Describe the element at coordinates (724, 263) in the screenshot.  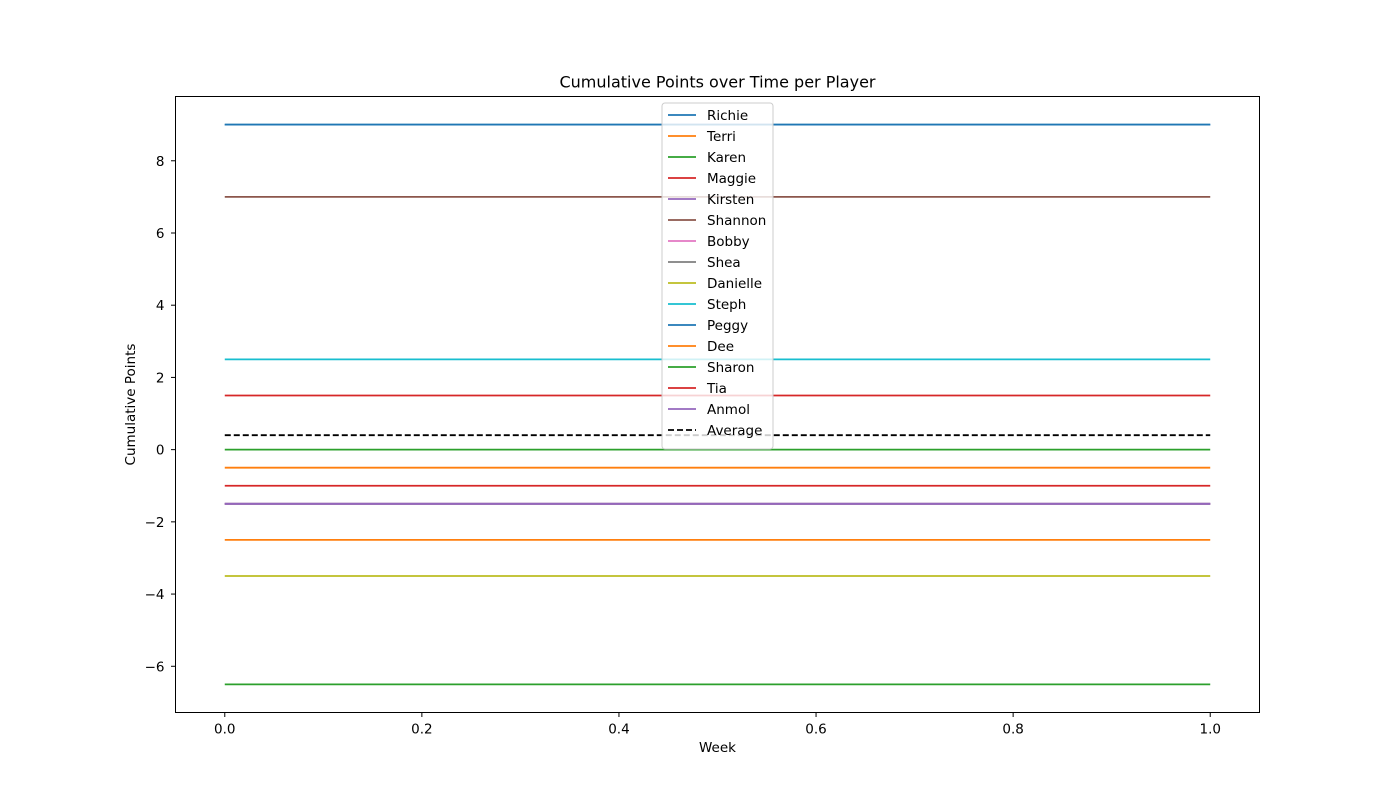
I see `legend-label: Shea` at that location.